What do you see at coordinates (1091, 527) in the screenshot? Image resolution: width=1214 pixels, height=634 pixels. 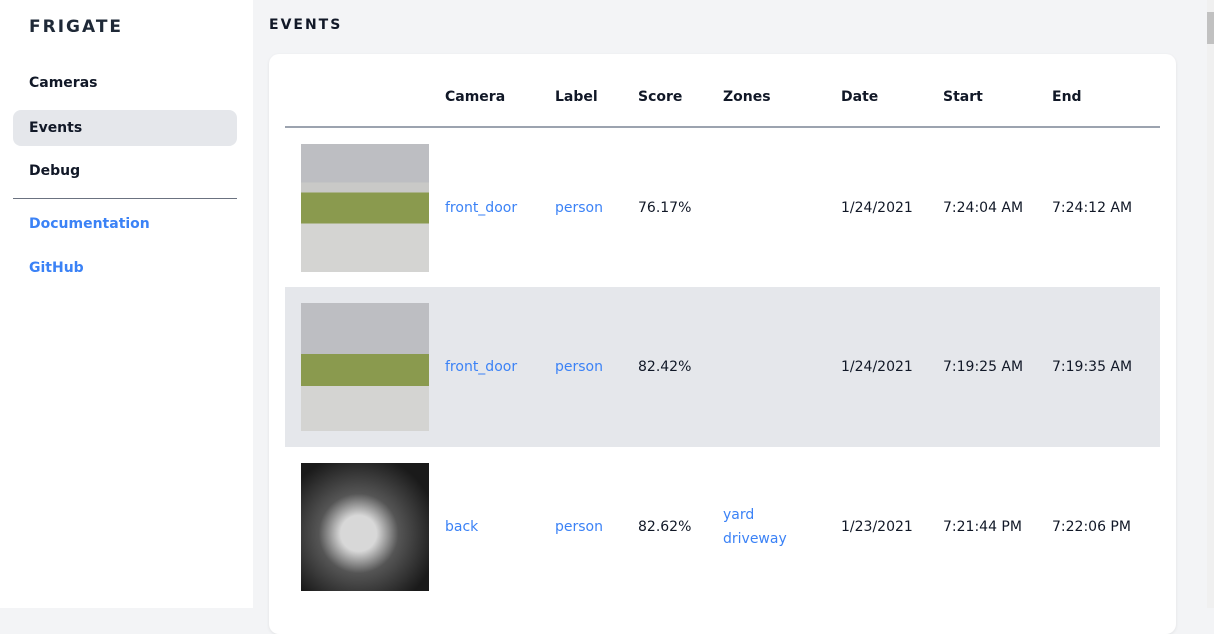 I see `end-time: 7:22:06 PM` at bounding box center [1091, 527].